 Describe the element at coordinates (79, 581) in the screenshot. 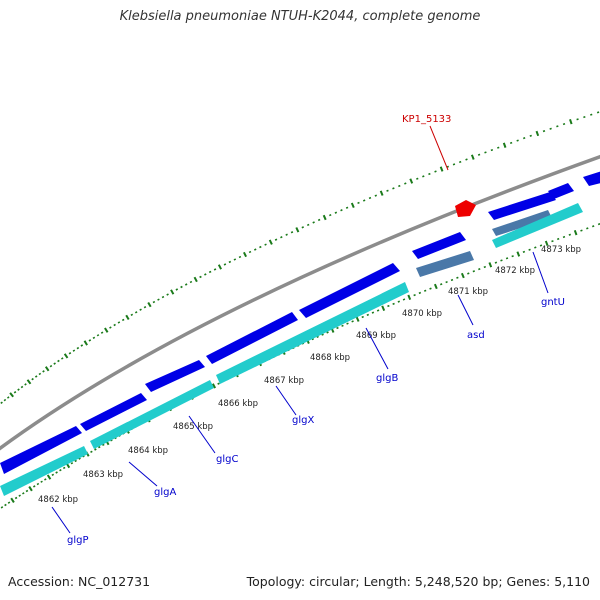

I see `accession-label: Accession: NC_012731` at that location.